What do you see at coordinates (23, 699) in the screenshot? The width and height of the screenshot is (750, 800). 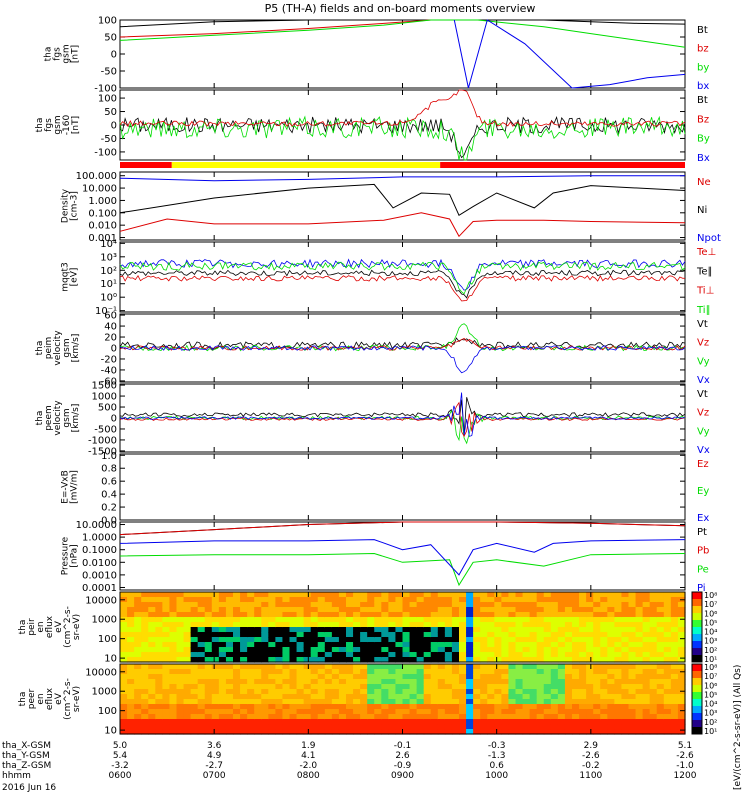 I see `y-axis-label-line: tha` at bounding box center [23, 699].